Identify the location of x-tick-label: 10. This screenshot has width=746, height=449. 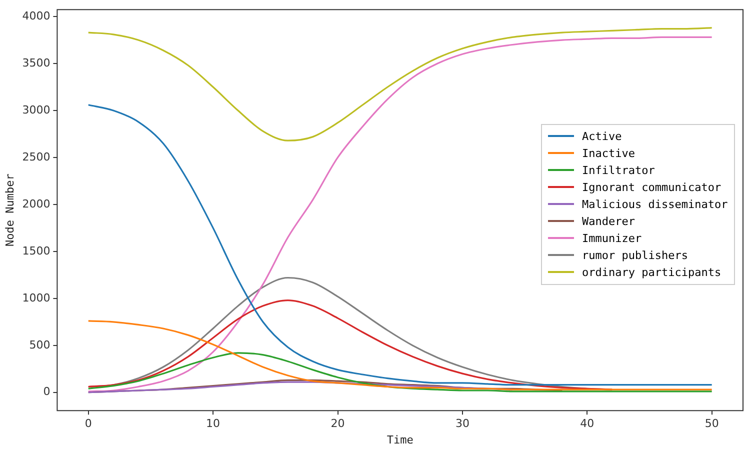
(213, 423).